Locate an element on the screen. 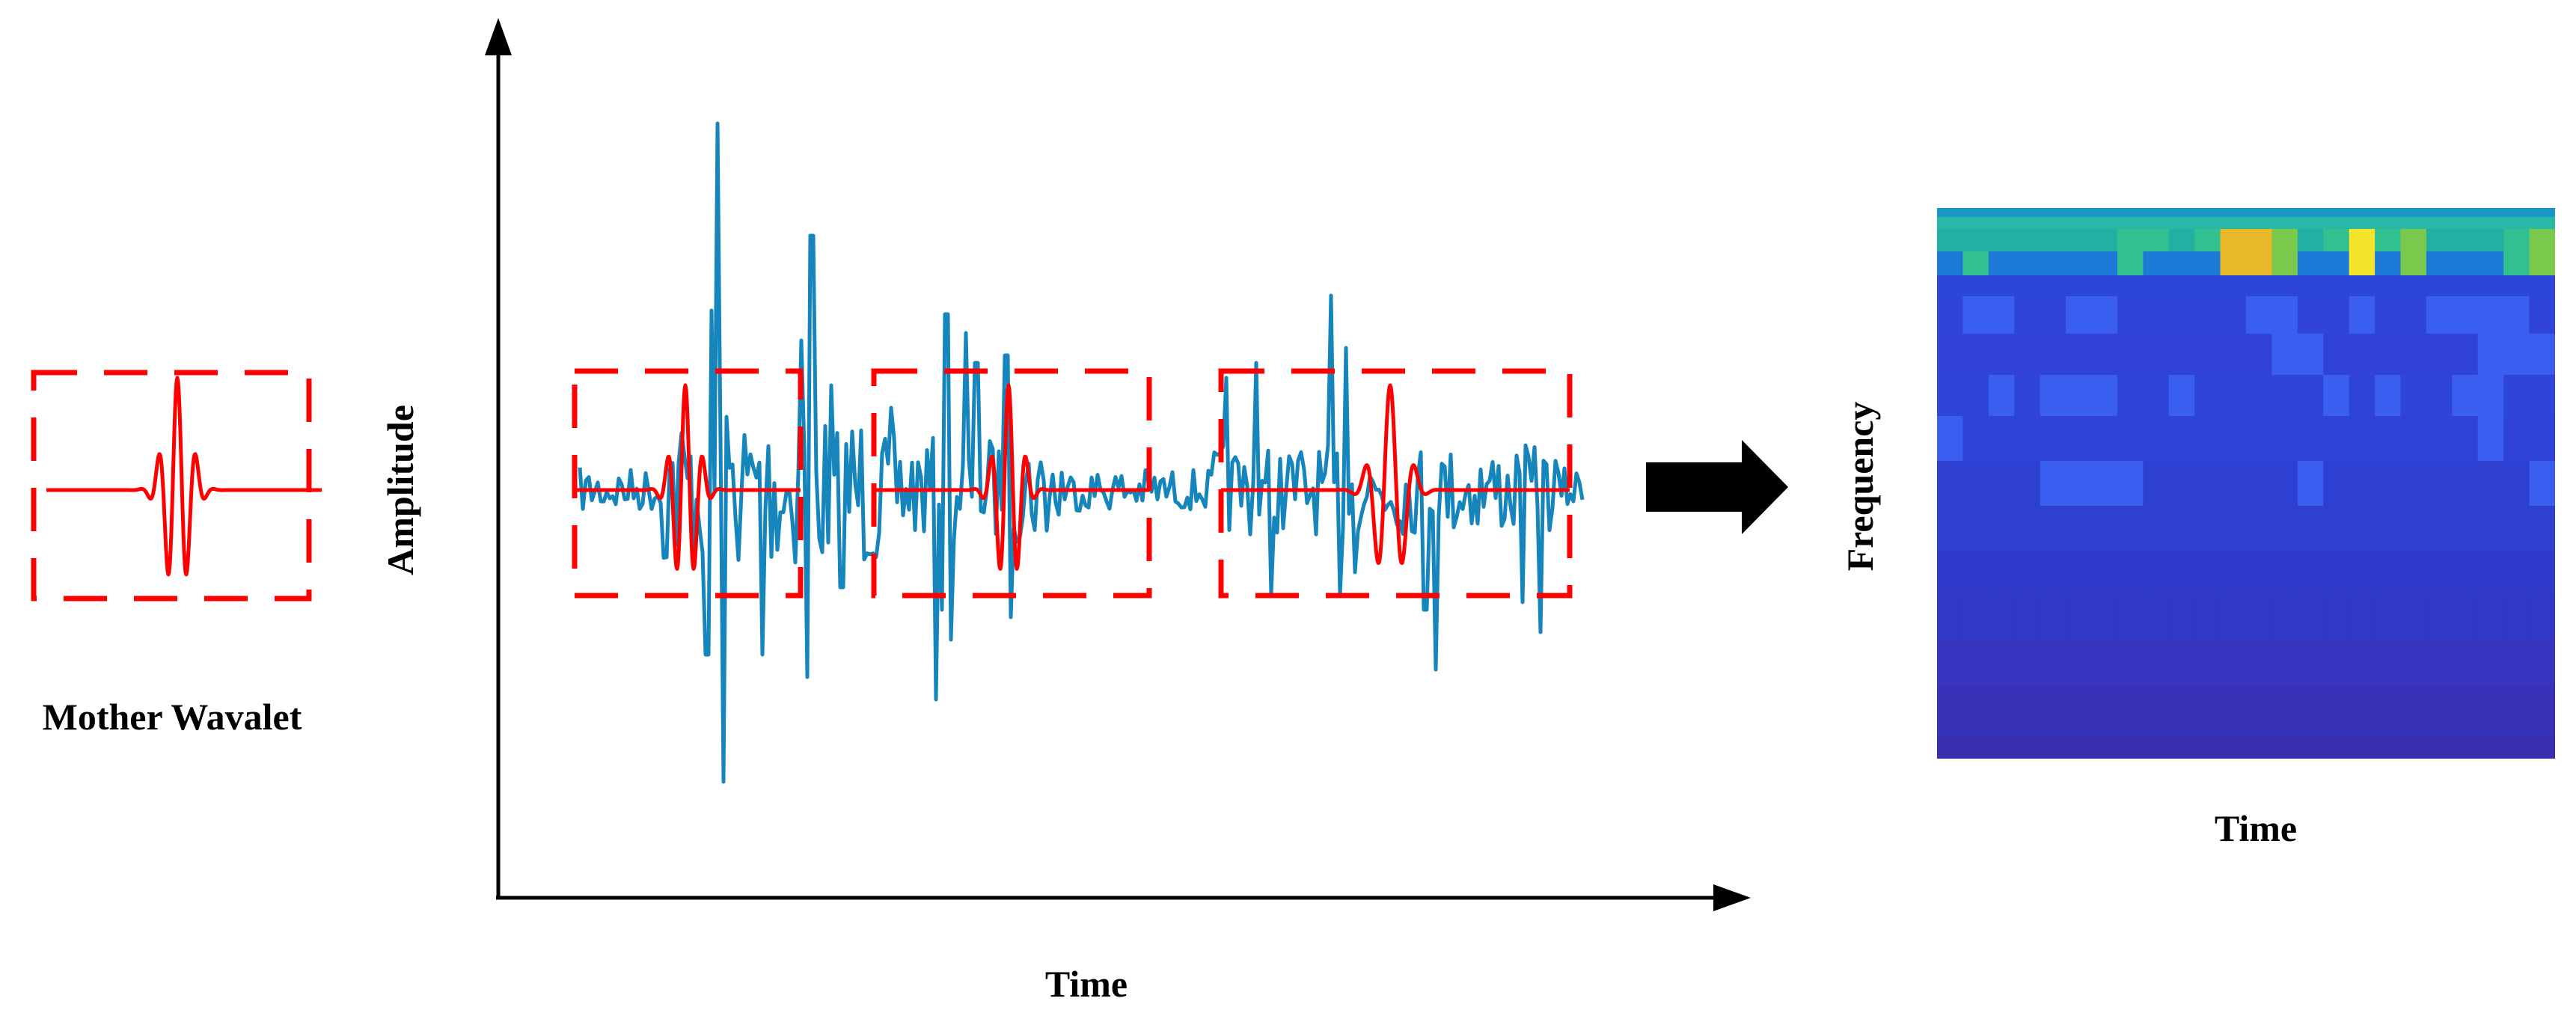 Image resolution: width=2576 pixels, height=1016 pixels. mother-wavelet-waveform is located at coordinates (184, 477).